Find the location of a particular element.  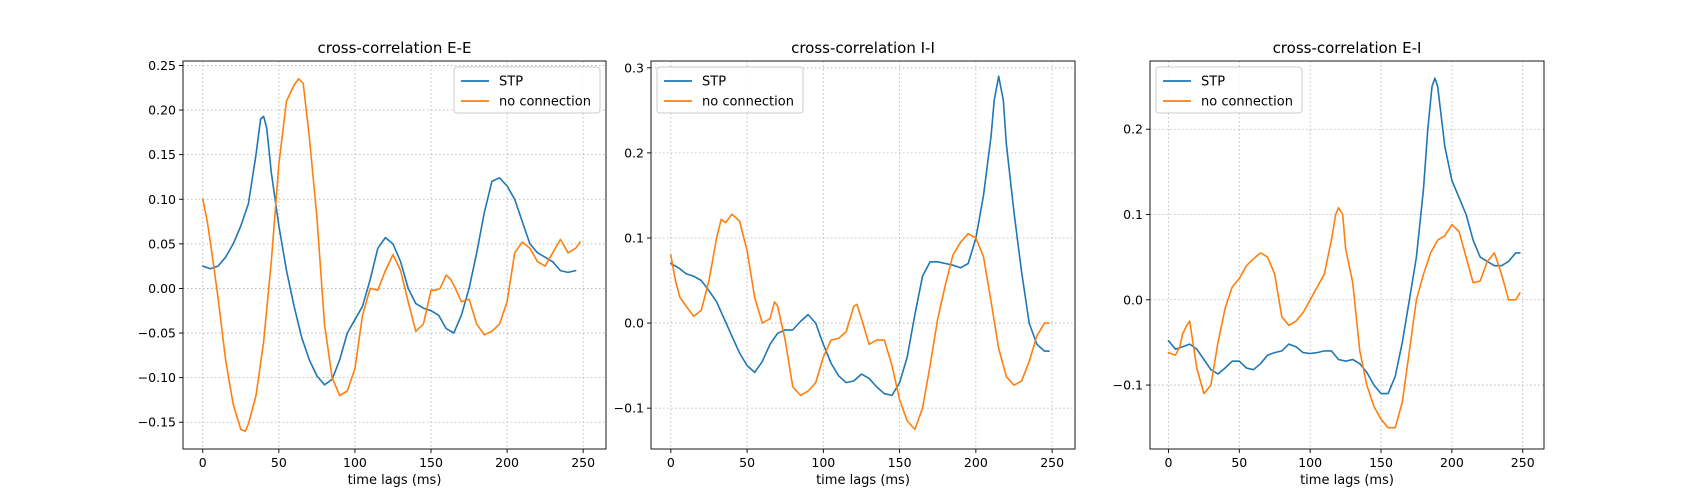

y-tick-label: −0.05 is located at coordinates (157, 333).